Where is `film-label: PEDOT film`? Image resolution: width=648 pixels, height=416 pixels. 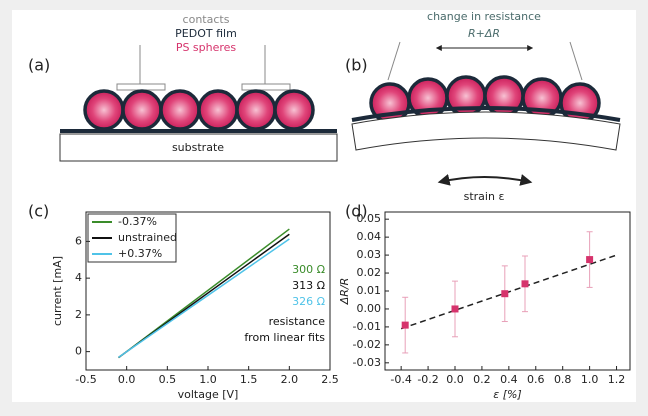
film-label: PEDOT film is located at coordinates (206, 33).